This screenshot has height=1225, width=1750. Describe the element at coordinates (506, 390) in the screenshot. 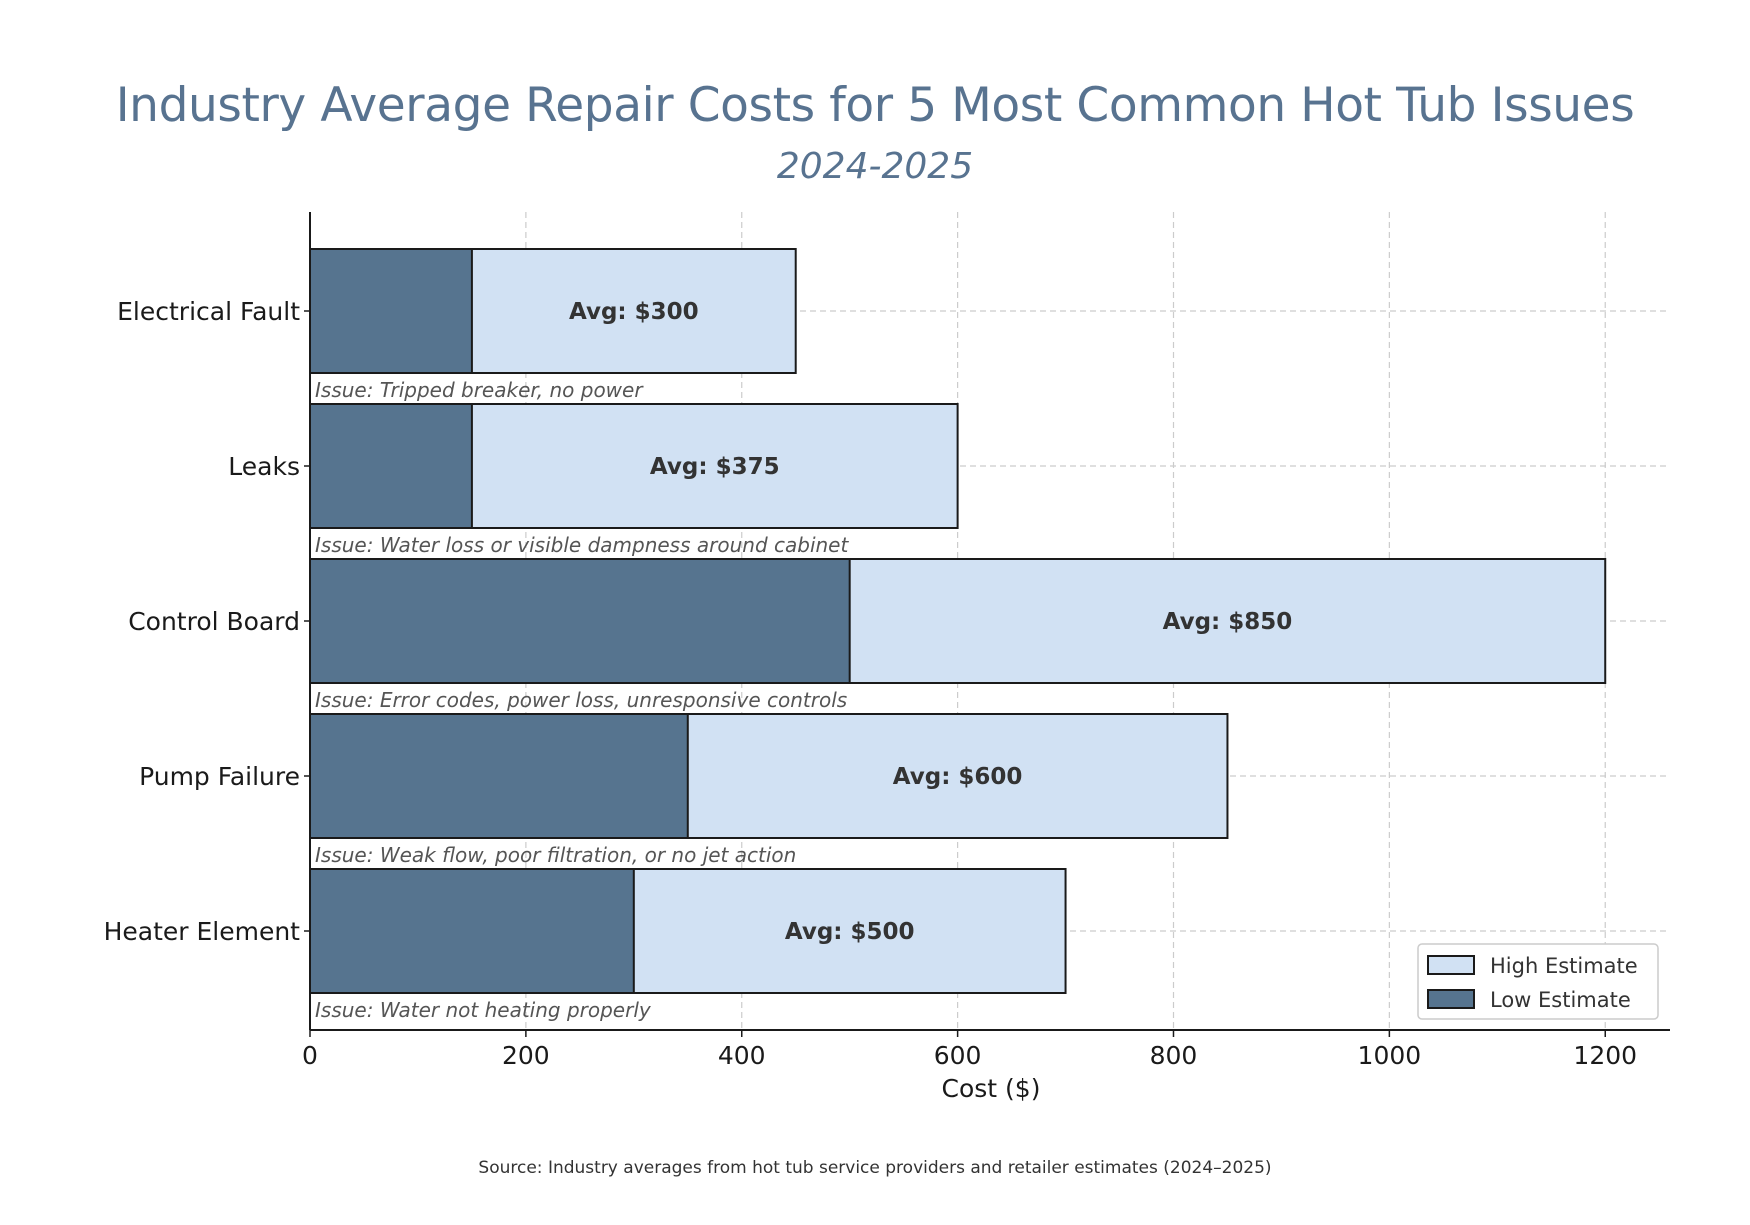

I see `issue-text: : Tripped breaker, no power` at that location.